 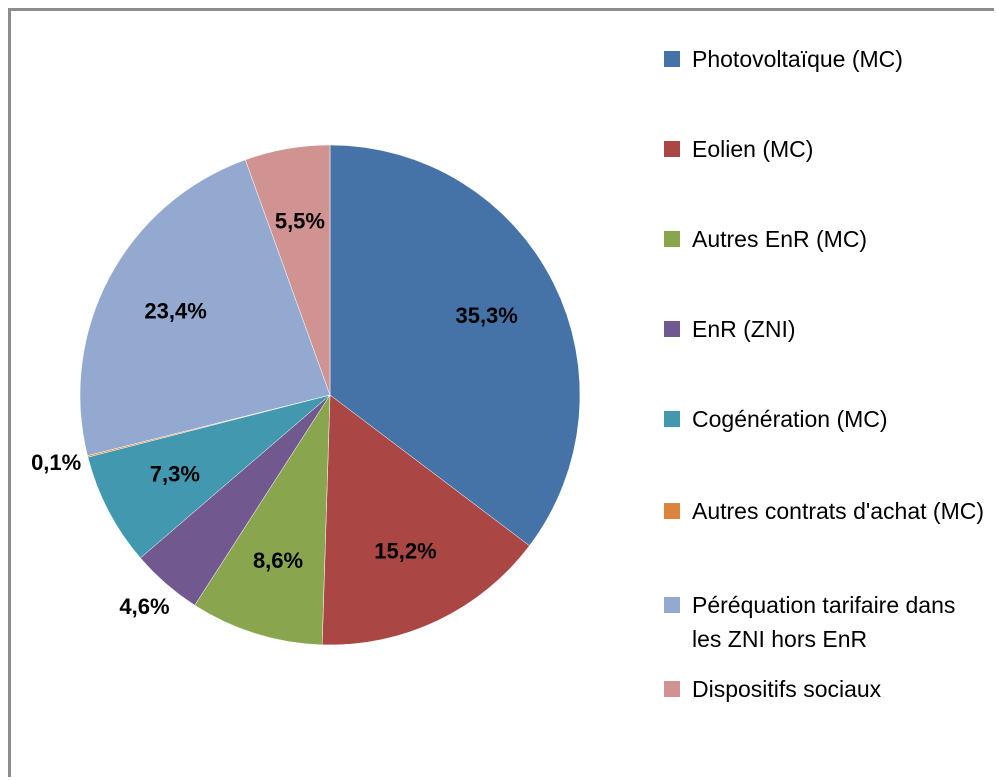 What do you see at coordinates (790, 419) in the screenshot?
I see `legend-label: Cogénération (MC)` at bounding box center [790, 419].